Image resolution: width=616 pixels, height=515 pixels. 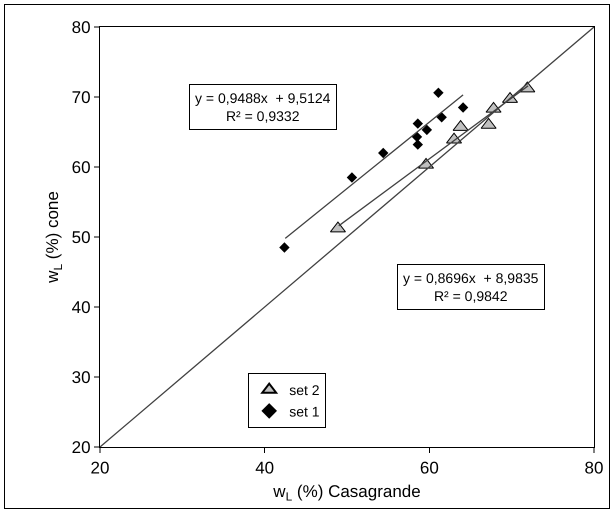 What do you see at coordinates (81, 167) in the screenshot?
I see `y-tick-label: 60` at bounding box center [81, 167].